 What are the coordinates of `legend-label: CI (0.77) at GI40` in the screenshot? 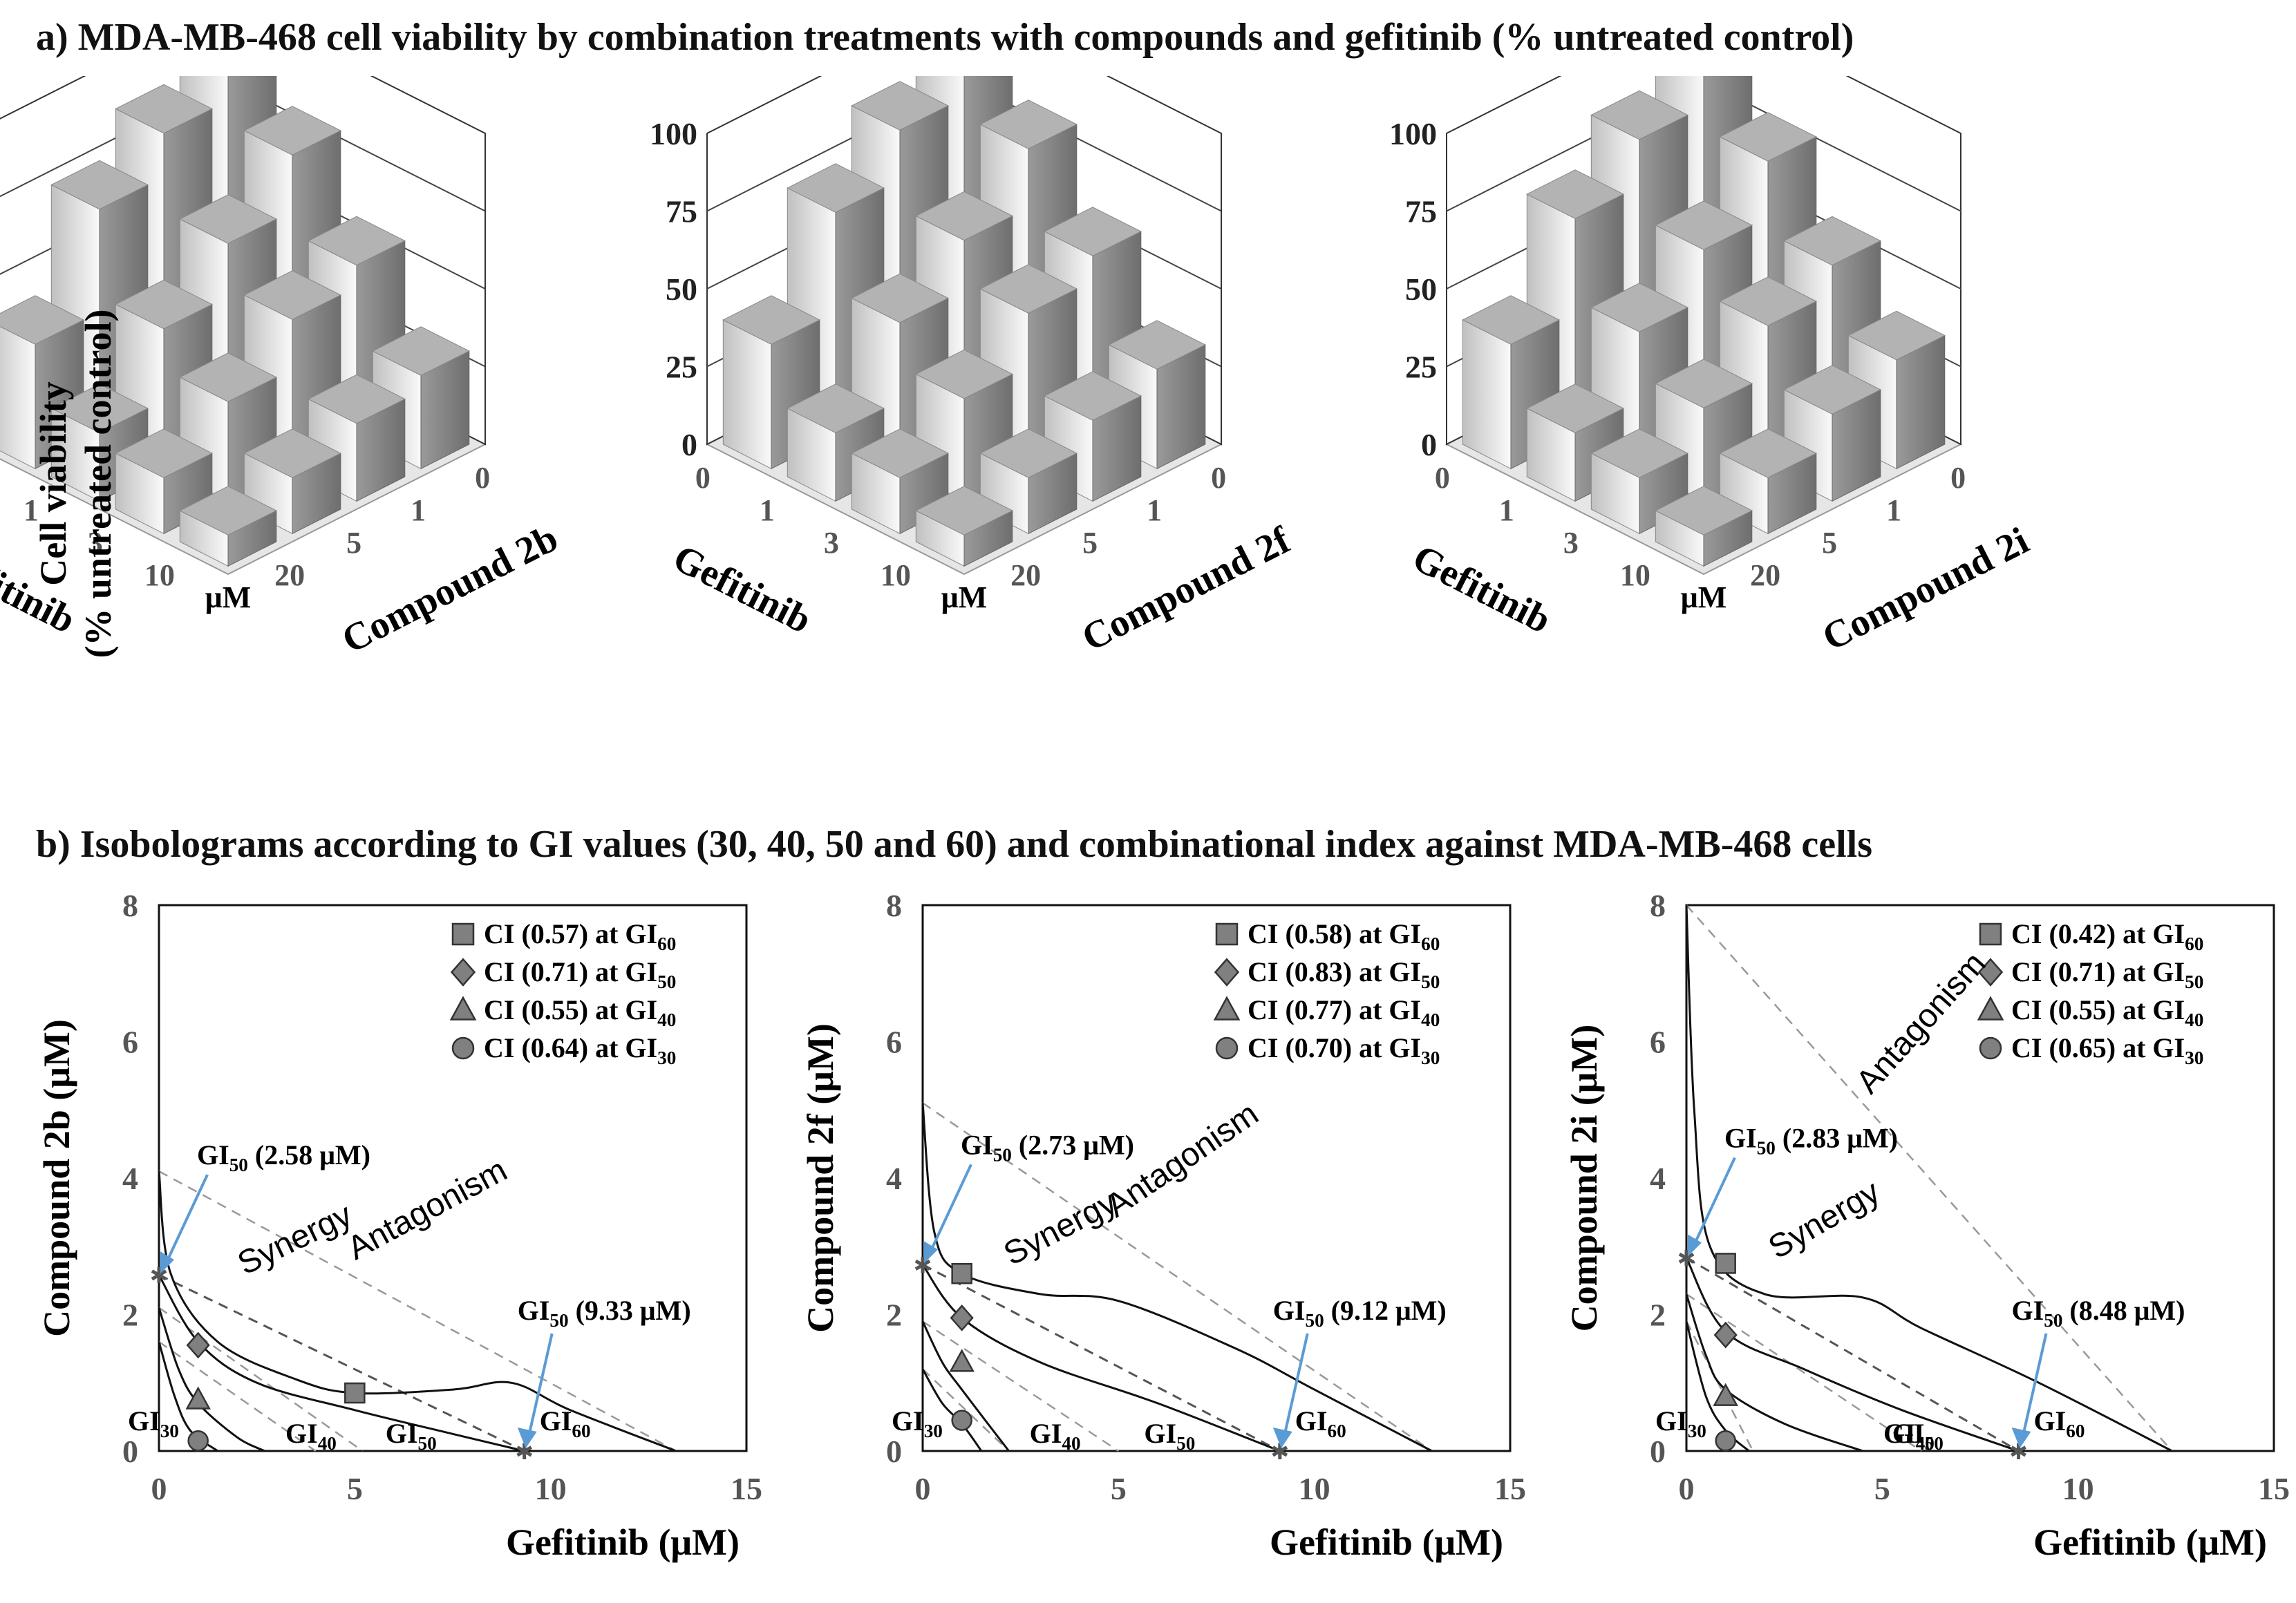 It's located at (1344, 1012).